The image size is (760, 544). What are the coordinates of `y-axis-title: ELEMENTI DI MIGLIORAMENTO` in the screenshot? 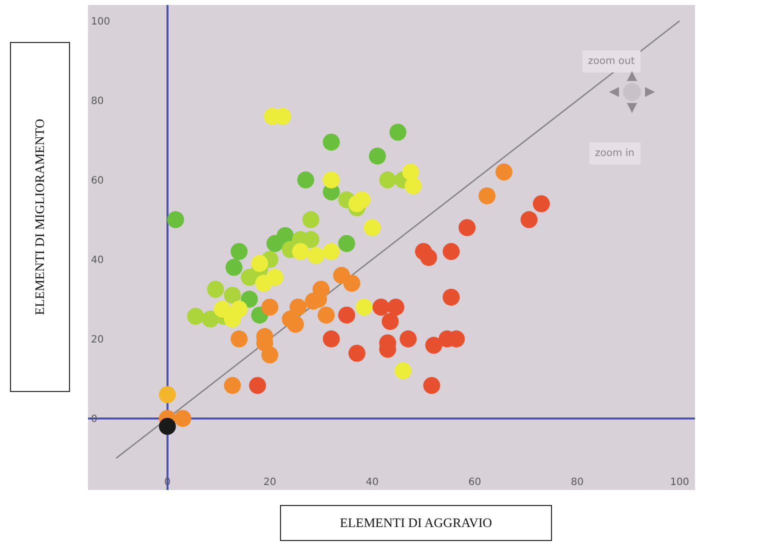 It's located at (40, 217).